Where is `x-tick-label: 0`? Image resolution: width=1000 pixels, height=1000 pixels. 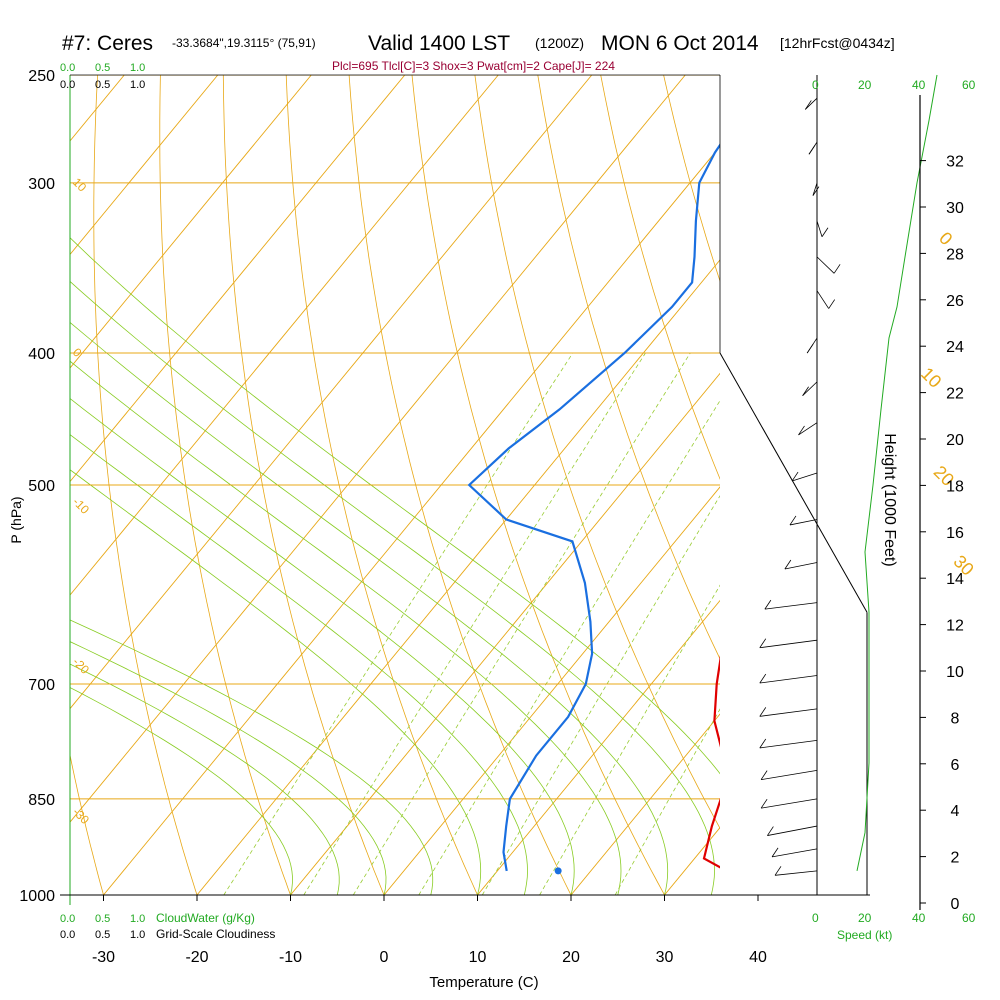
x-tick-label: 0 is located at coordinates (384, 957).